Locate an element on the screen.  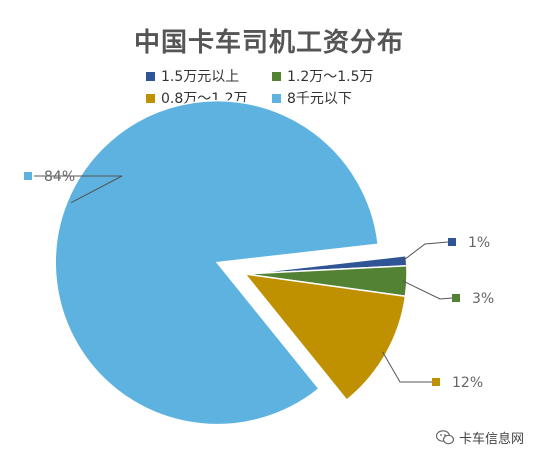
legend-item-4: 8千元以下 is located at coordinates (347, 98).